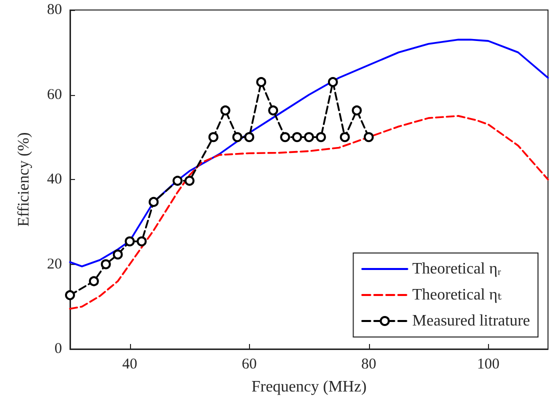 This screenshot has height=409, width=560. What do you see at coordinates (368, 364) in the screenshot?
I see `x-tick-label: 80` at bounding box center [368, 364].